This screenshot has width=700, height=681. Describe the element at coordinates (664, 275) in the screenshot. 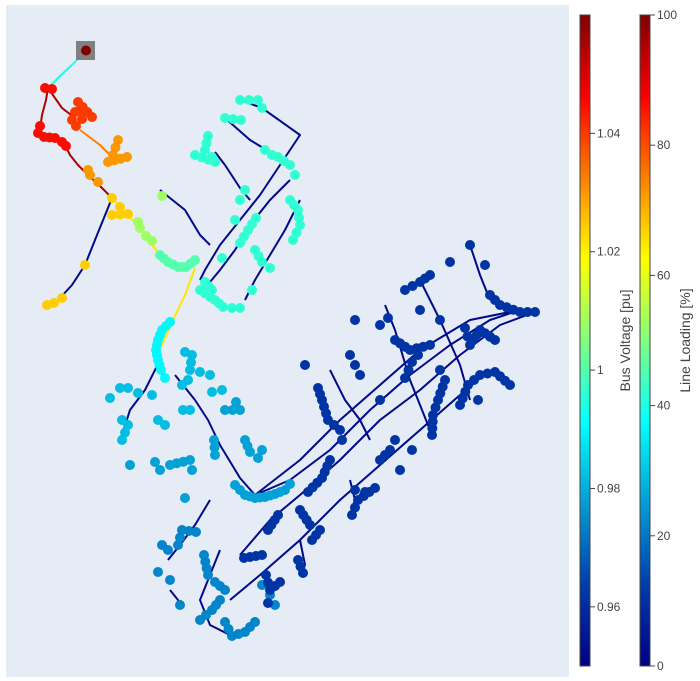

I see `line-loading-tick-label-3: 60` at that location.